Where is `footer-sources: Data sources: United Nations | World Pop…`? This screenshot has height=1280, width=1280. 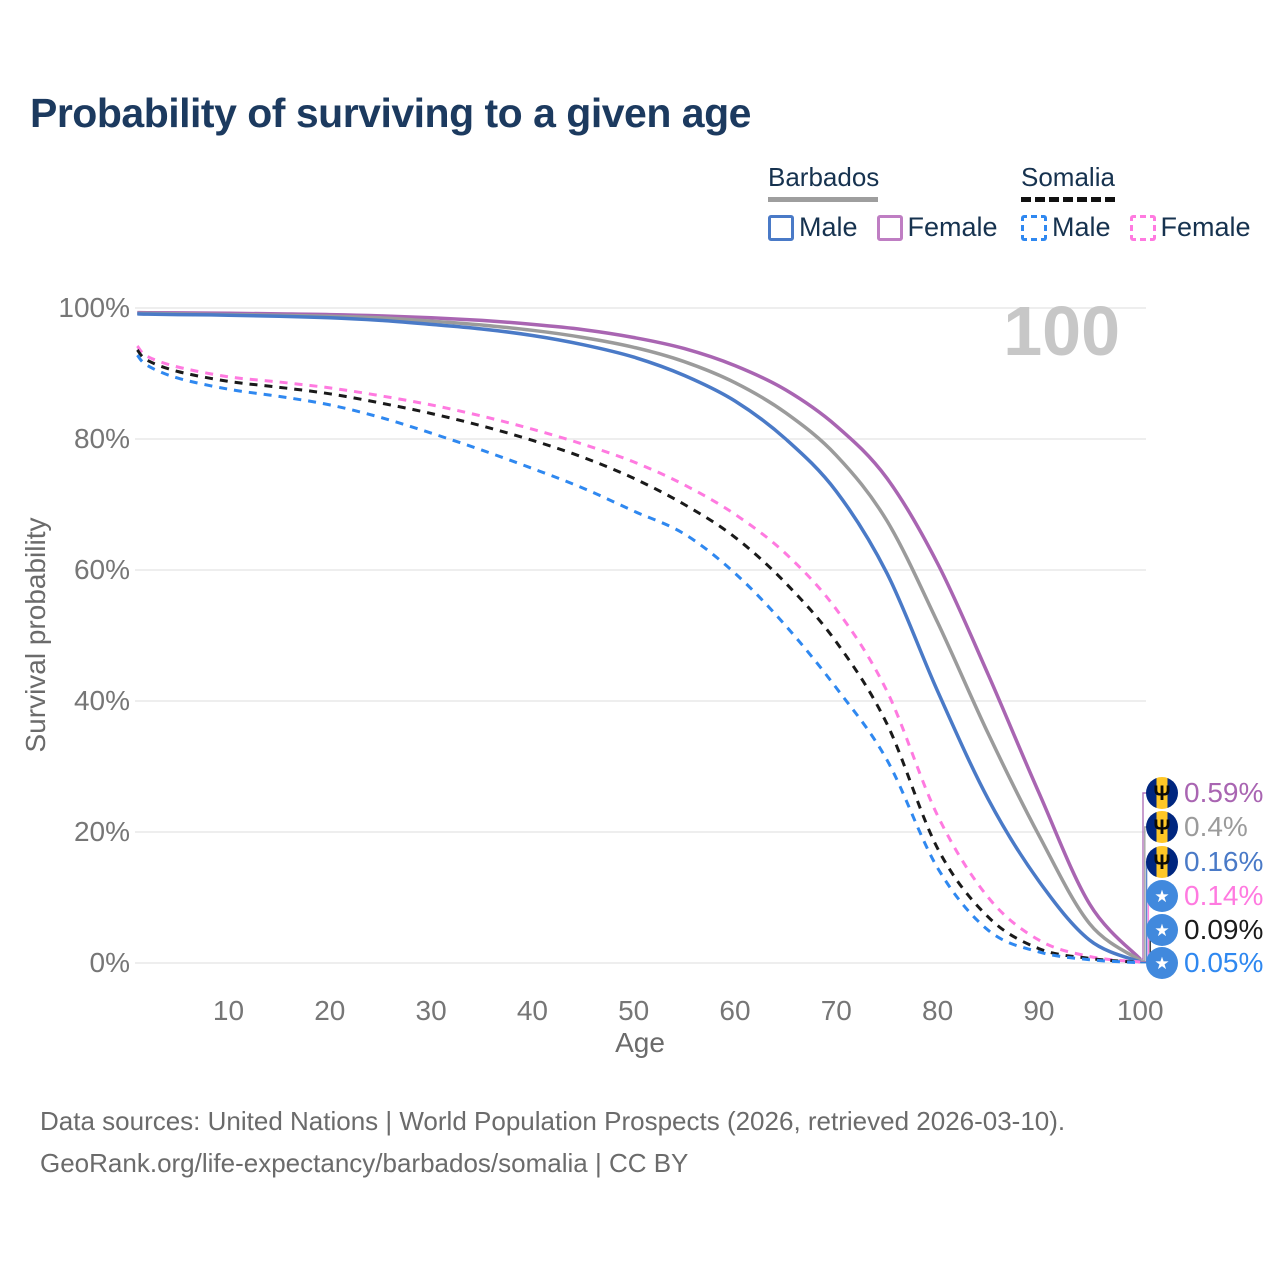
footer-sources: Data sources: United Nations | World Pop… is located at coordinates (553, 1121).